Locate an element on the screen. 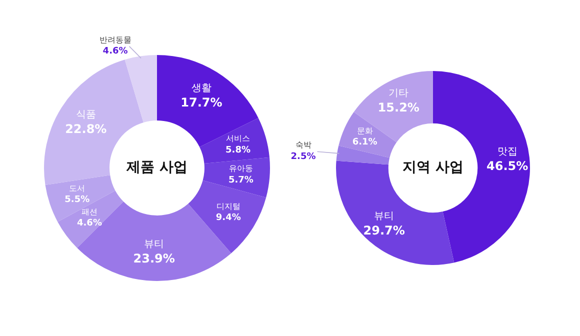 The height and width of the screenshot is (336, 580). data-label: 2.5% is located at coordinates (303, 157).